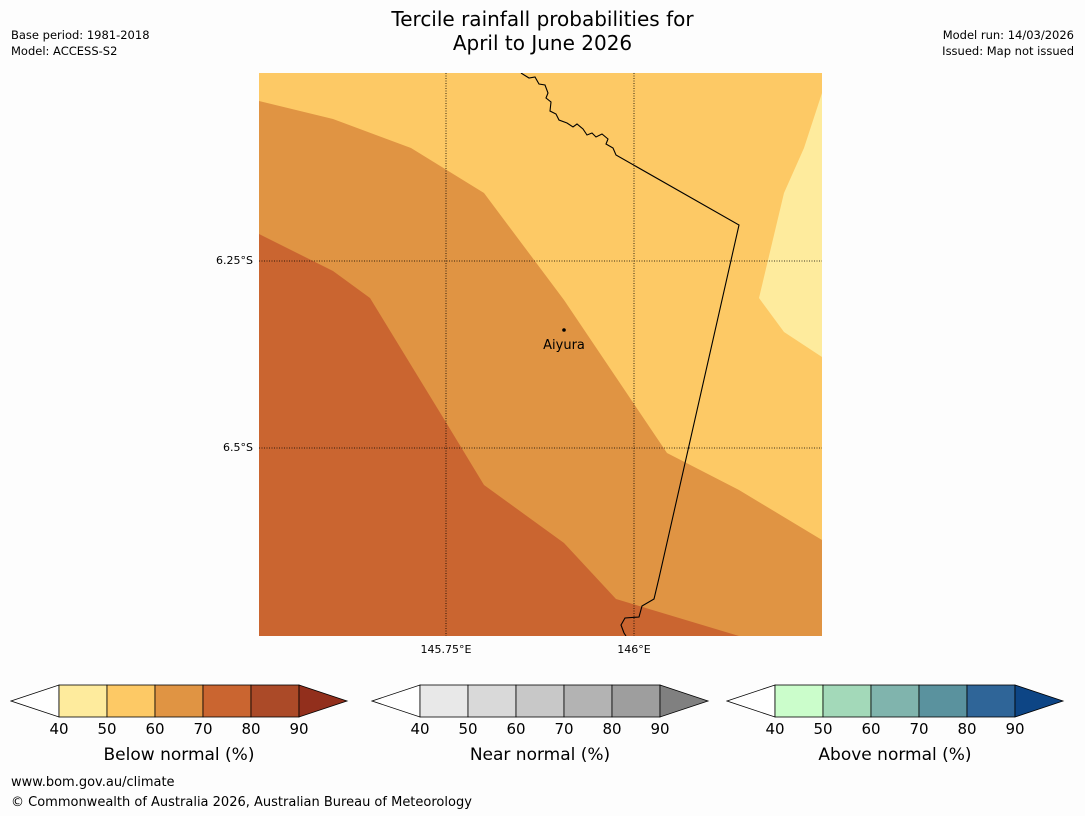 The image size is (1085, 816). I want to click on run-info-left: Base period: 1981-2018 Model: ACCESS-S2, so click(80, 43).